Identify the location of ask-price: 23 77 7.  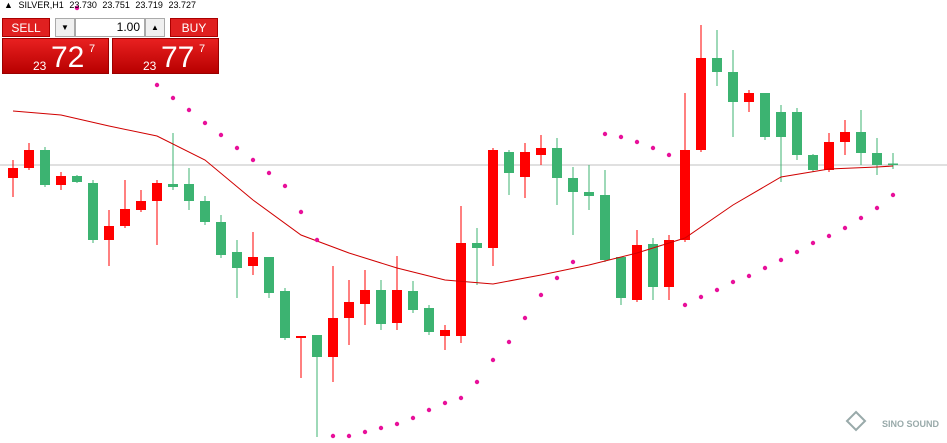
(165, 56).